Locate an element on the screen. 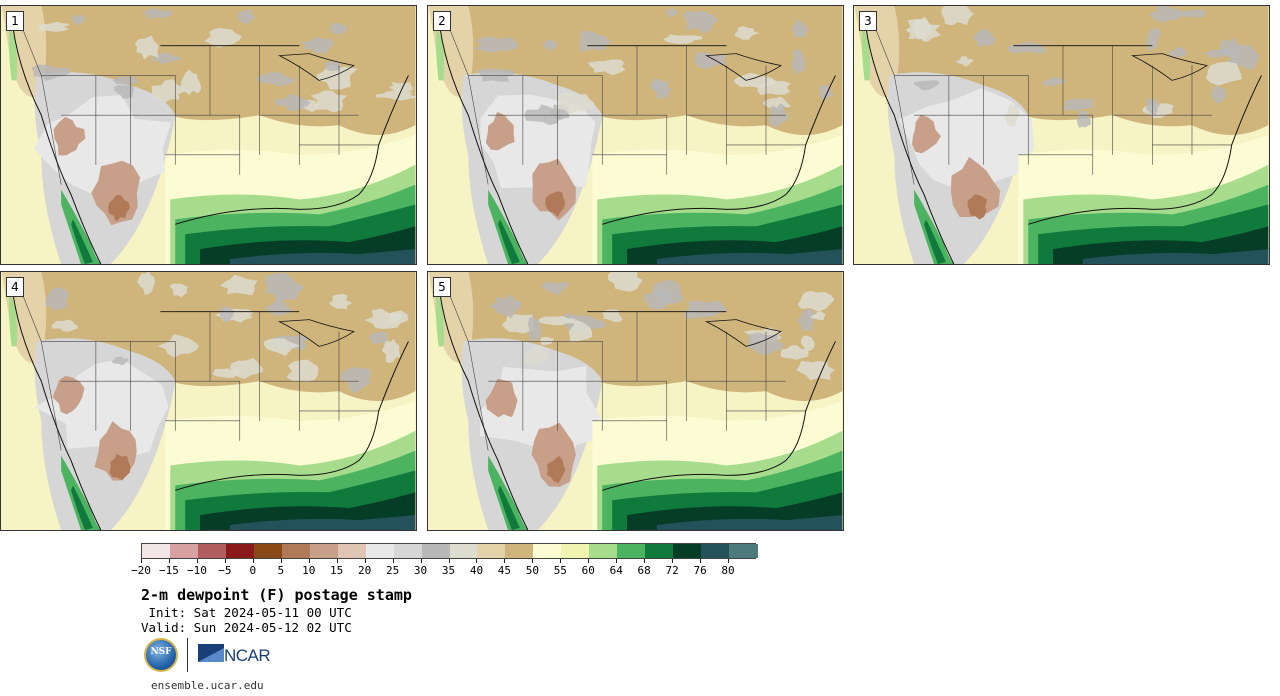  postage-stamp-panel: 3 is located at coordinates (1061, 135).